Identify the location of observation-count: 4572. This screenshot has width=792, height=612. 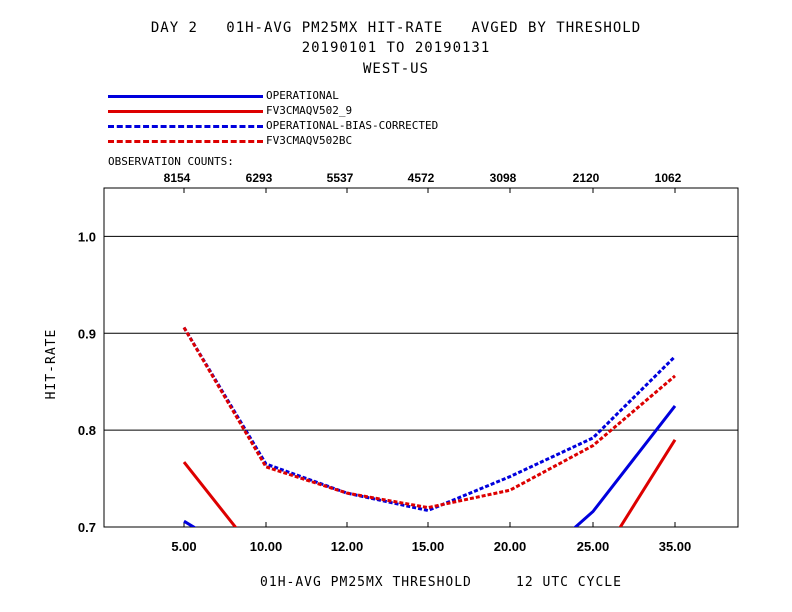
(421, 178).